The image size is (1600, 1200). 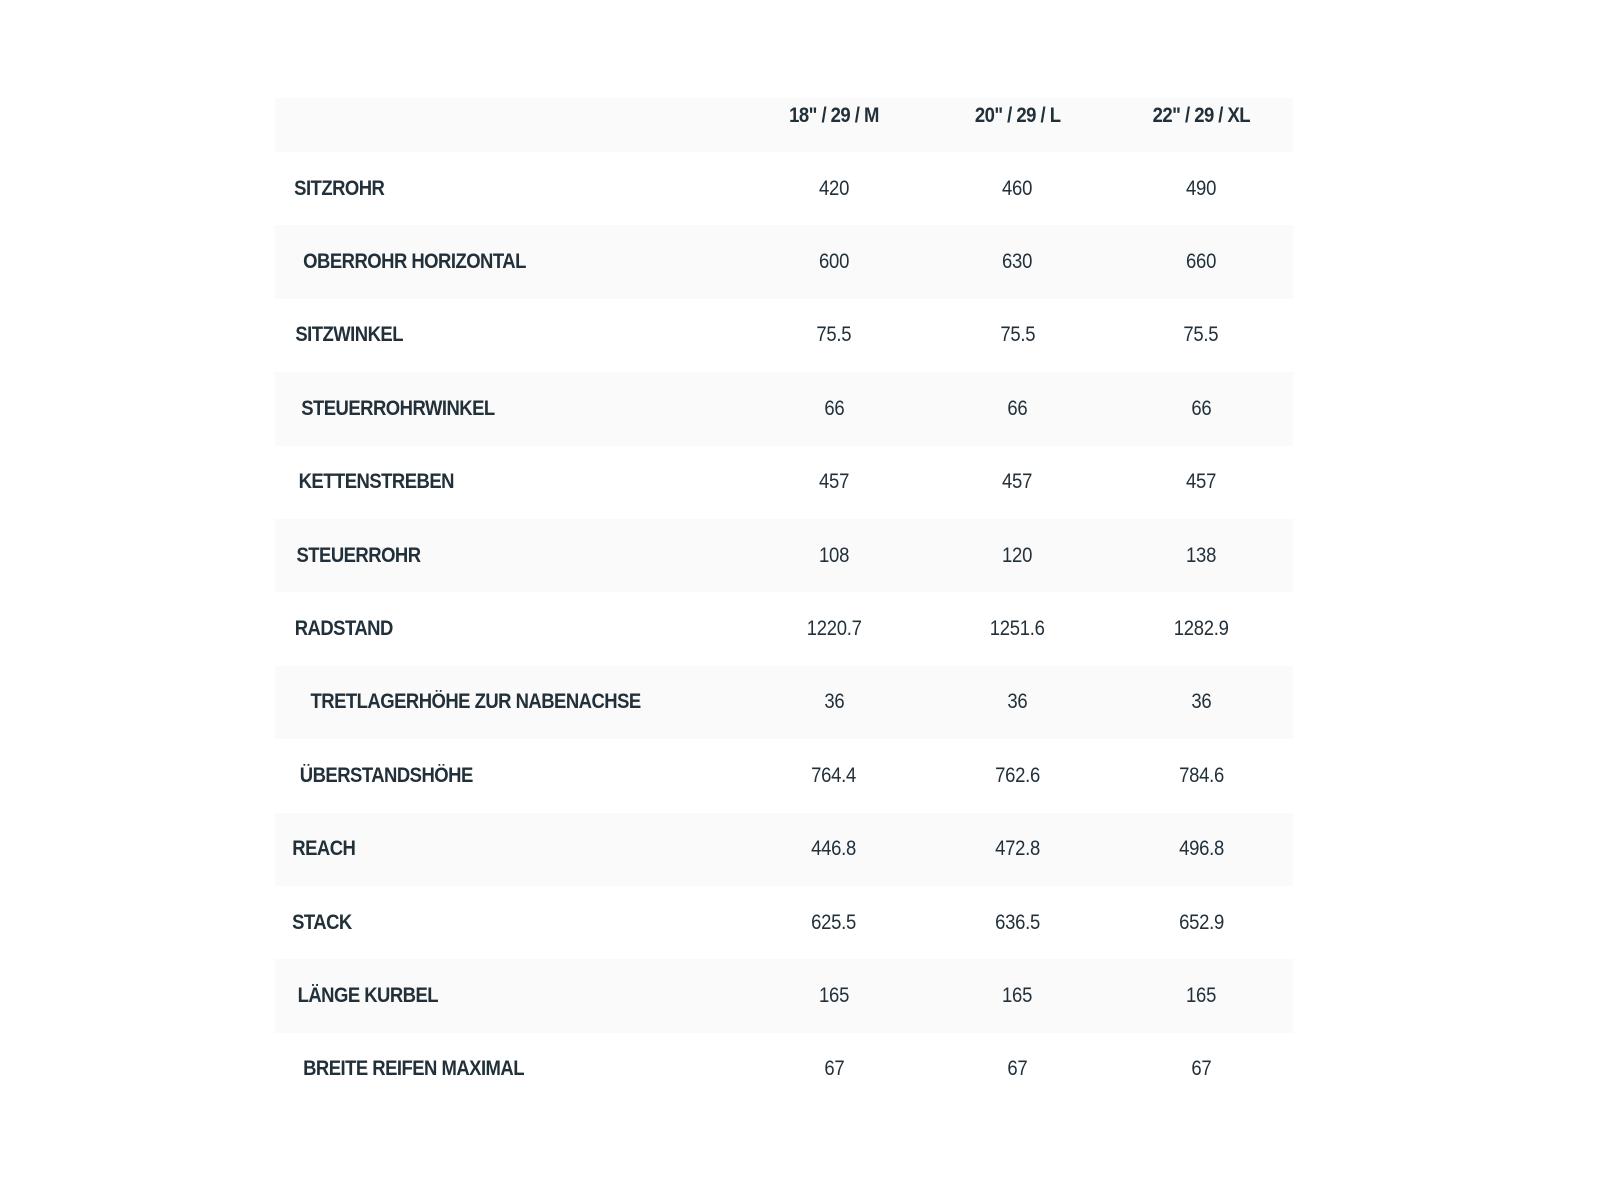 I want to click on row-value: 625.5, so click(x=834, y=922).